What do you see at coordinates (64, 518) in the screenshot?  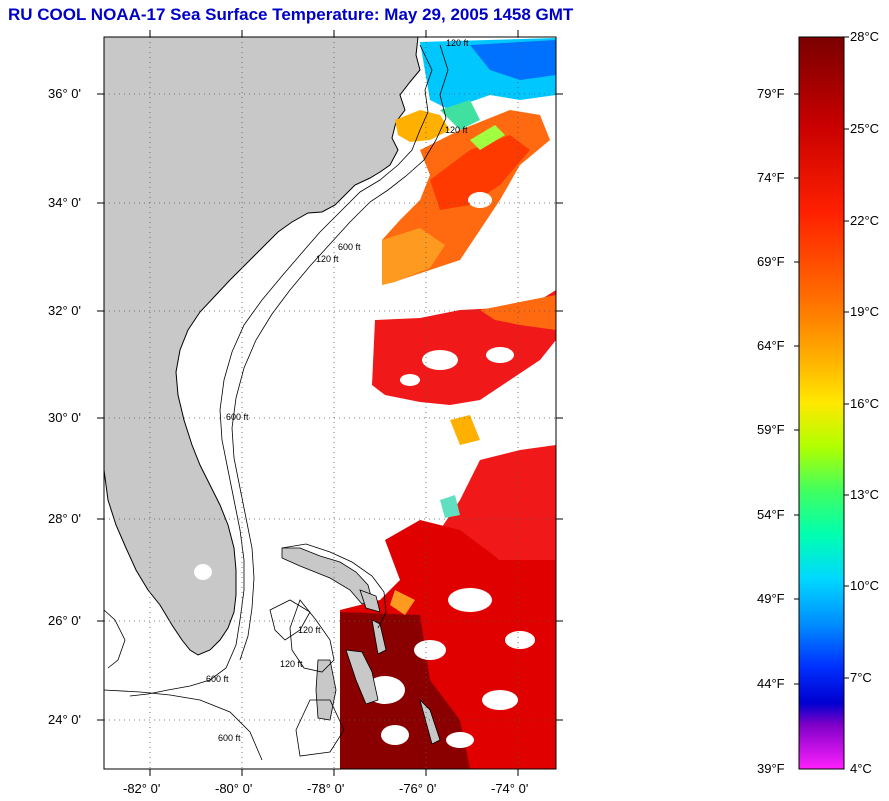 I see `lat-label-28: 28° 0'` at bounding box center [64, 518].